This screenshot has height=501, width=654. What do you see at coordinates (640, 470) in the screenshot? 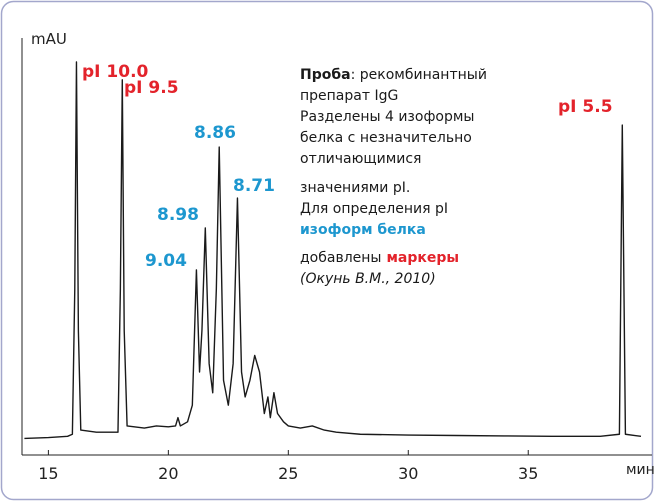
I see `x-axis-label: мин` at bounding box center [640, 470].